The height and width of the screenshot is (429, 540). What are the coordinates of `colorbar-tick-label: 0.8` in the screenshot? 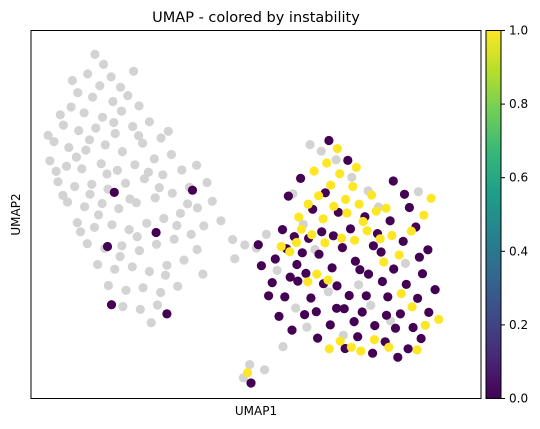 It's located at (518, 104).